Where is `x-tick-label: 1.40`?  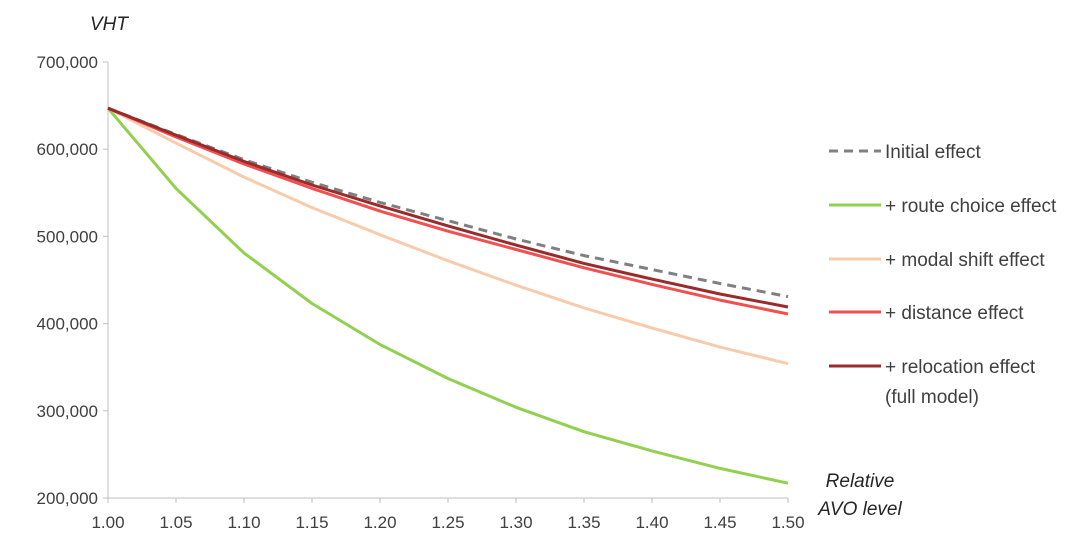
x-tick-label: 1.40 is located at coordinates (651, 522).